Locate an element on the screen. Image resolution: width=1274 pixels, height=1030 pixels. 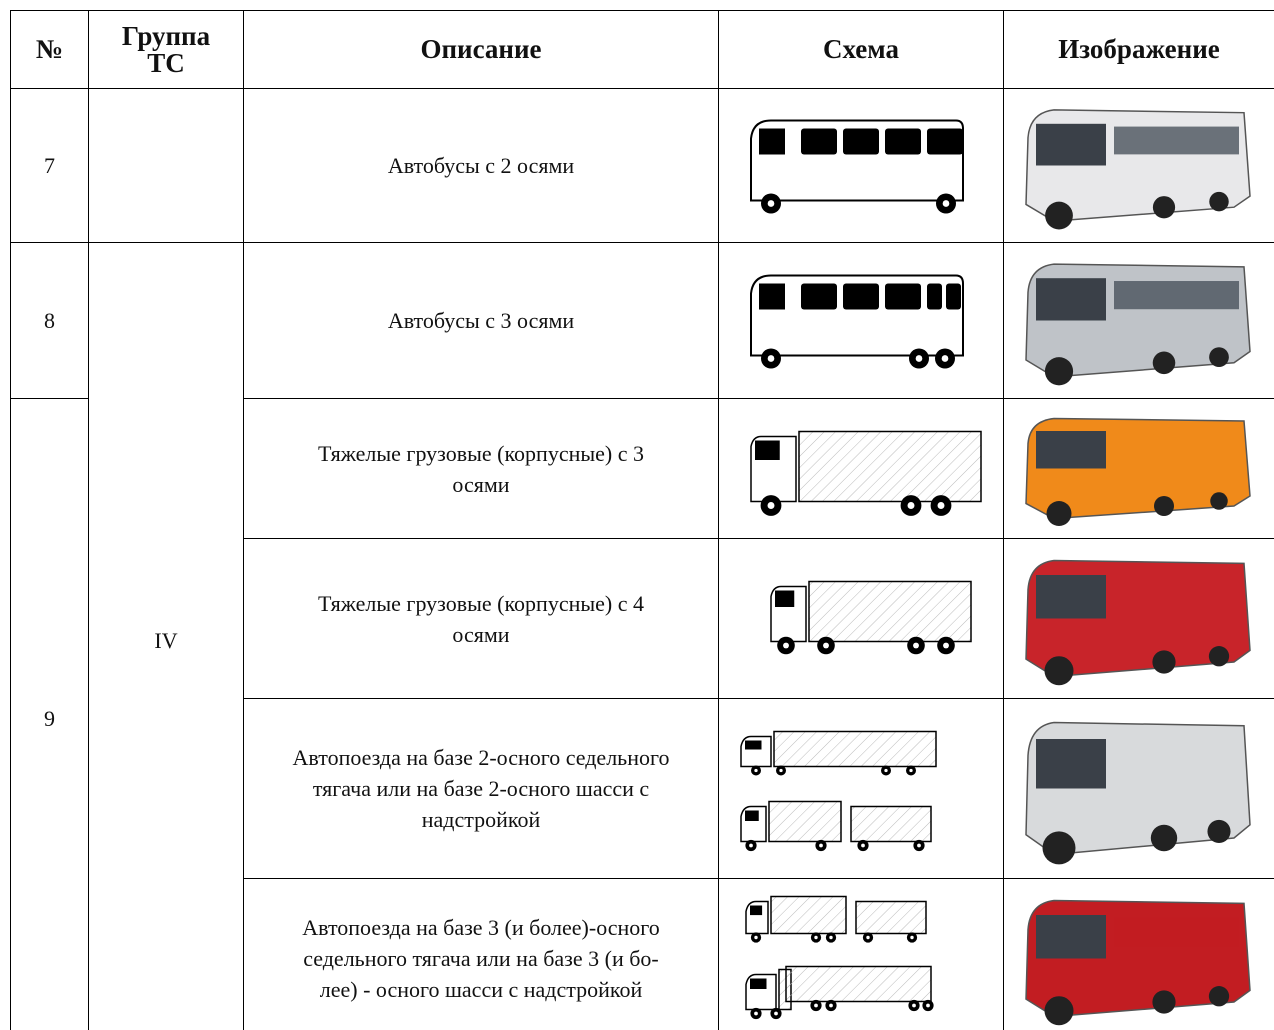
description-line: Автобусы с 3 осями is located at coordinates (481, 320).